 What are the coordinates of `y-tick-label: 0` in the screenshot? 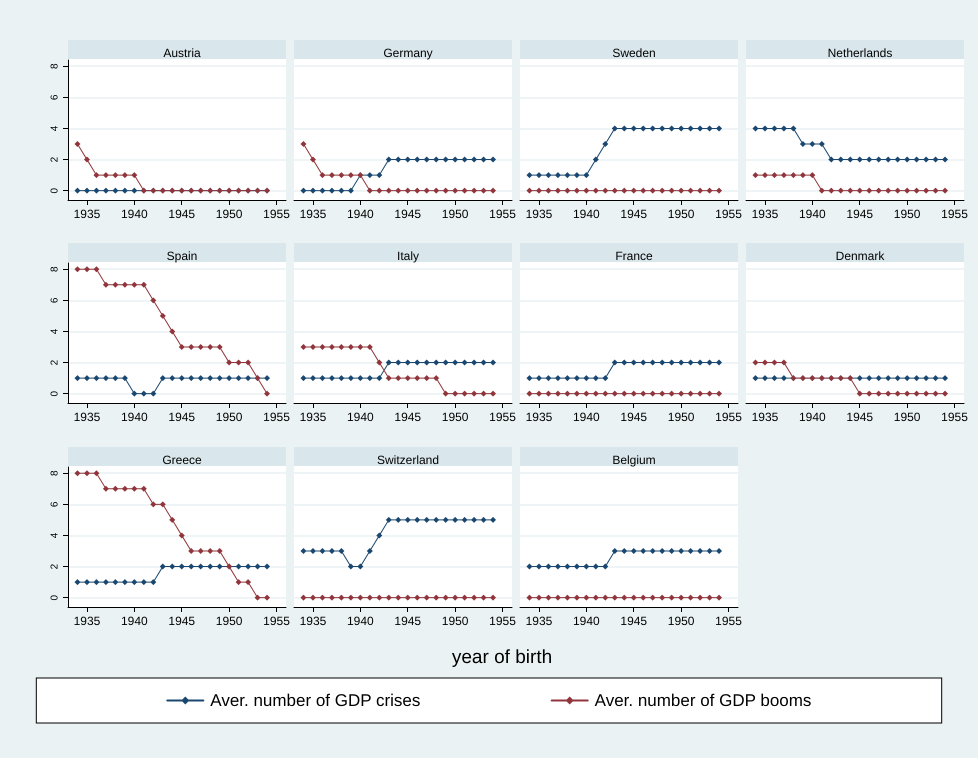 It's located at (55, 597).